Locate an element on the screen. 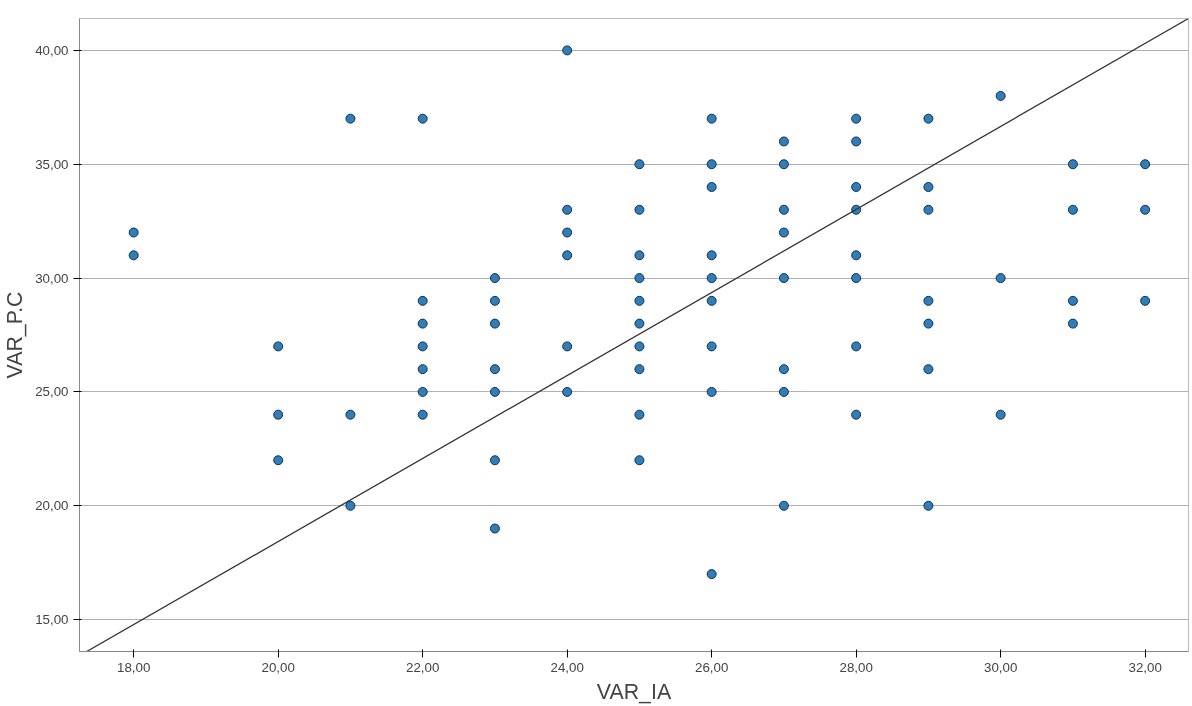 The width and height of the screenshot is (1192, 706). y-tick-label: 40,00 is located at coordinates (52, 50).